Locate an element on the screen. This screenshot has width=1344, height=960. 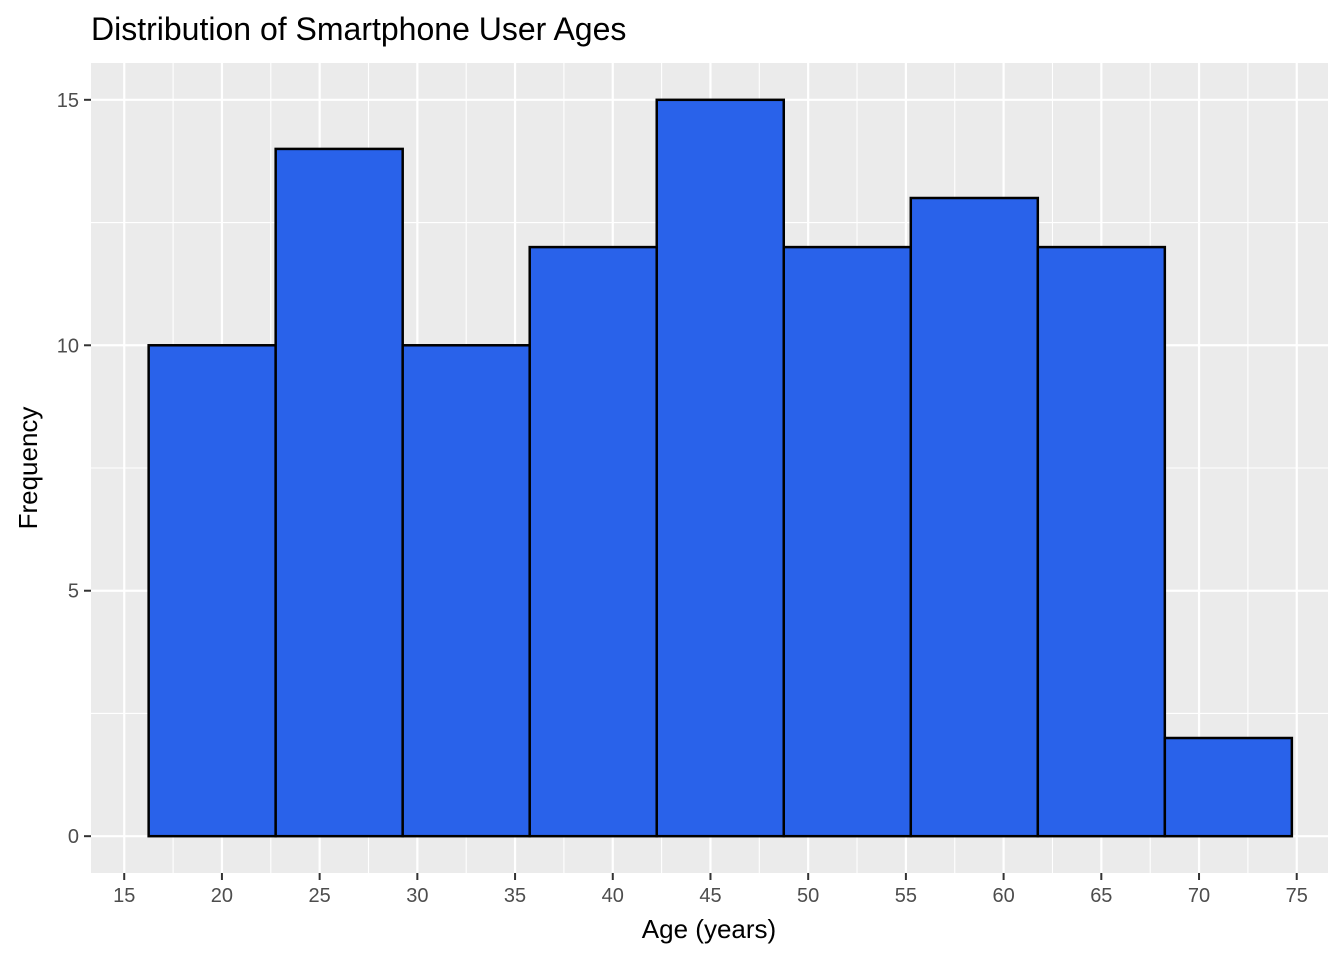
y-tick-label: 10 is located at coordinates (68, 346).